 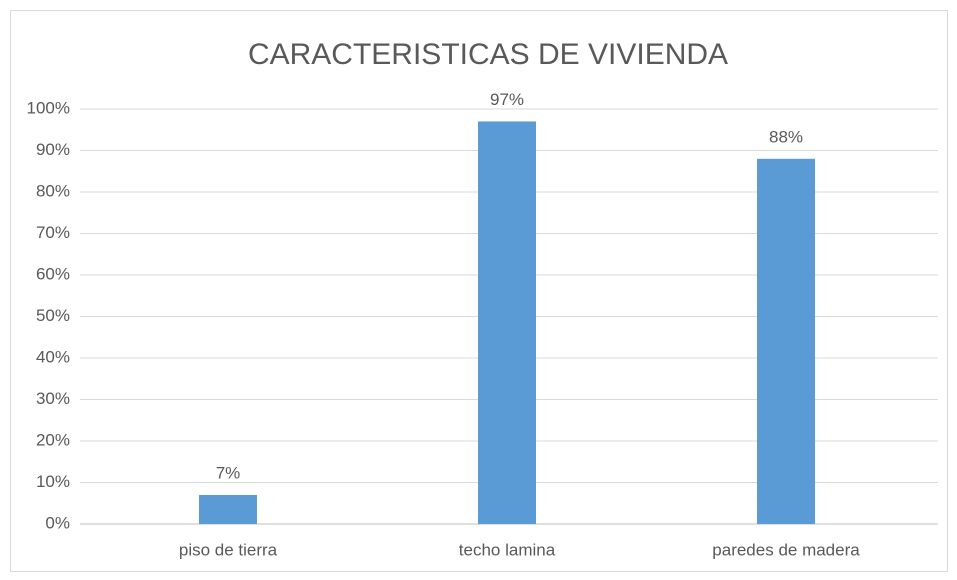 What do you see at coordinates (786, 136) in the screenshot?
I see `data-label: 88%` at bounding box center [786, 136].